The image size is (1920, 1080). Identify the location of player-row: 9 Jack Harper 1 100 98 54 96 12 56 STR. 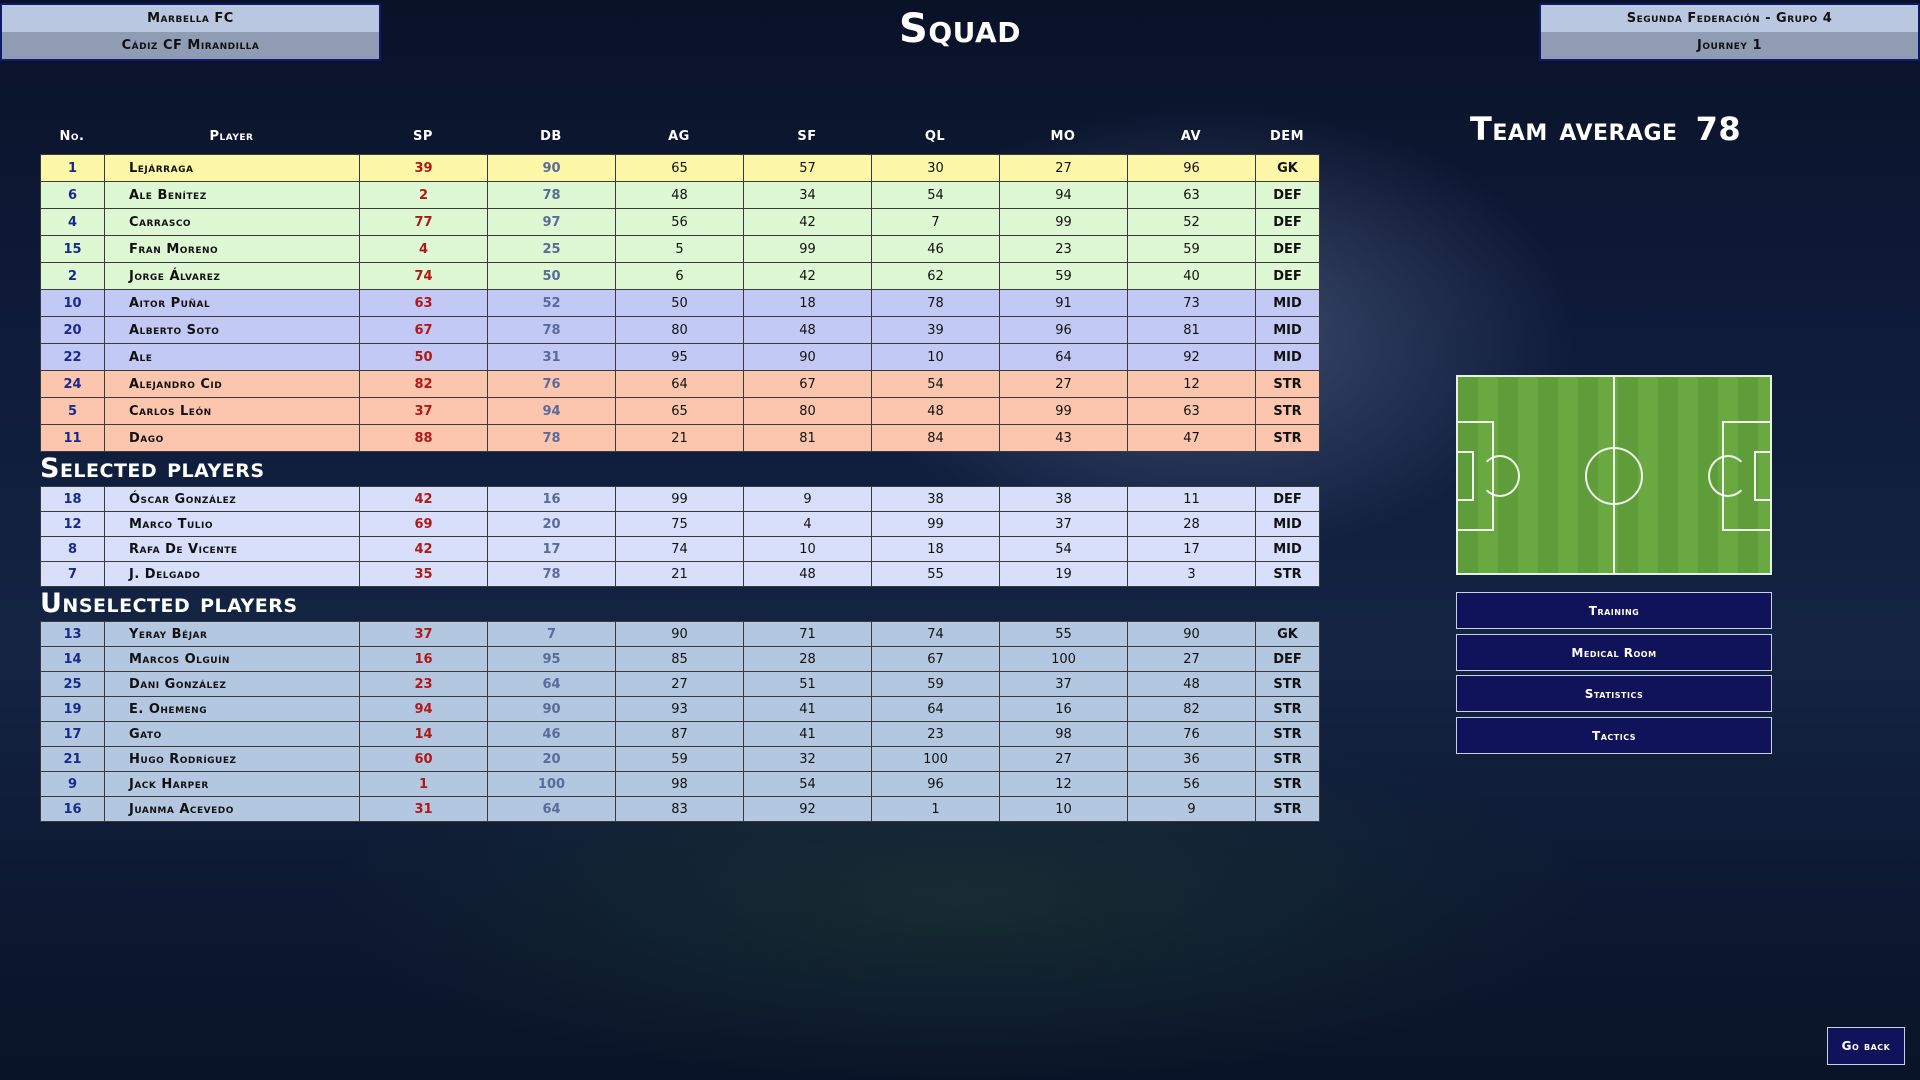
(680, 784).